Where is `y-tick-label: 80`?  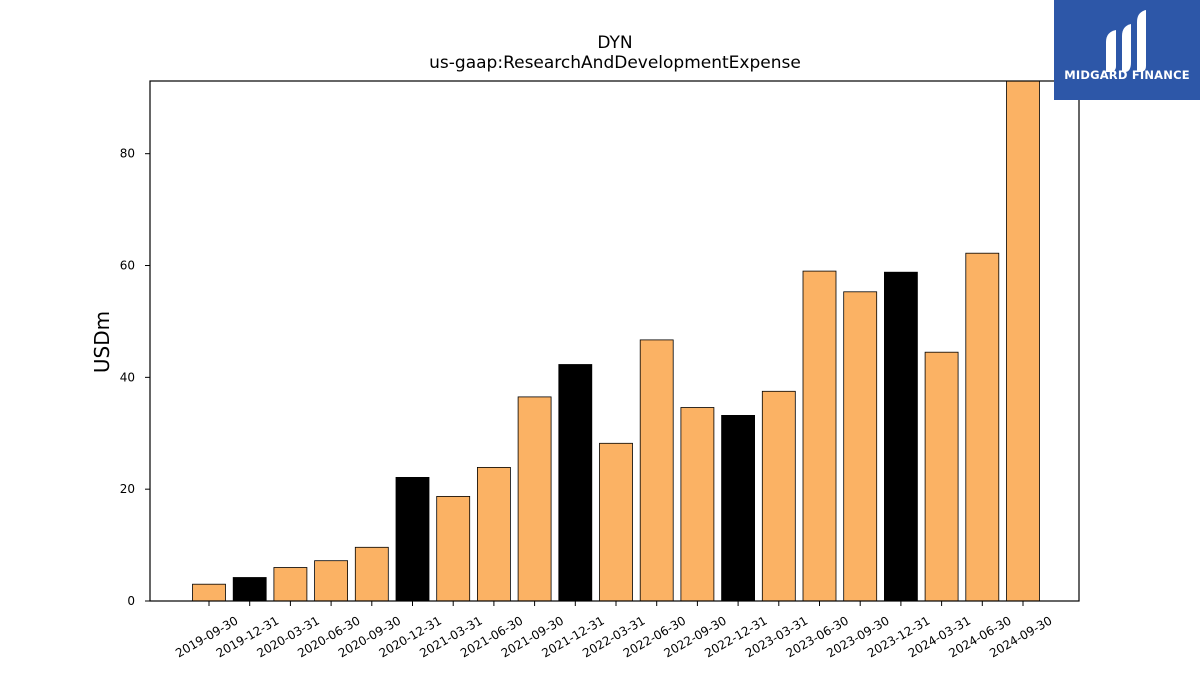 y-tick-label: 80 is located at coordinates (127, 154).